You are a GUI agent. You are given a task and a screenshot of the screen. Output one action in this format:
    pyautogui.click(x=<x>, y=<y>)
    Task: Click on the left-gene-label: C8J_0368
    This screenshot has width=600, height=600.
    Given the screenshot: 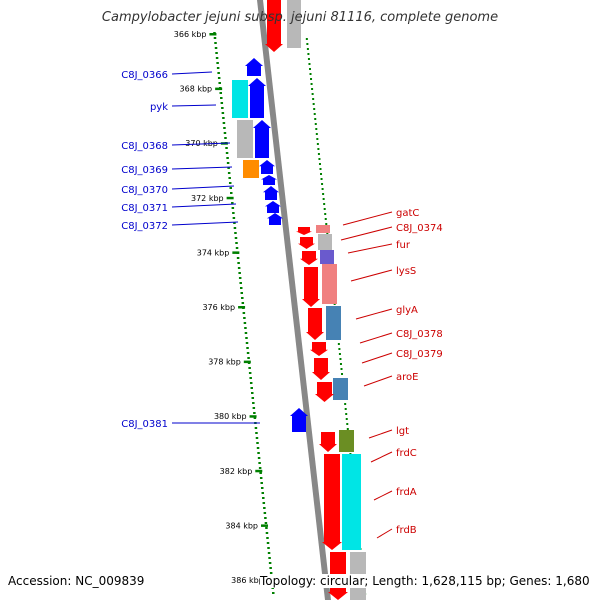 What is the action you would take?
    pyautogui.click(x=144, y=146)
    